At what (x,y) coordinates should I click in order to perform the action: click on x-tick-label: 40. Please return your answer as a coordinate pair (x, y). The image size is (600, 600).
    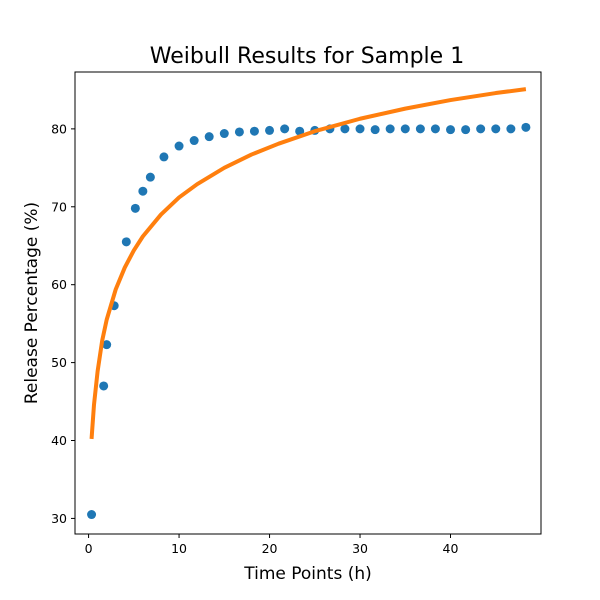
    Looking at the image, I should click on (451, 548).